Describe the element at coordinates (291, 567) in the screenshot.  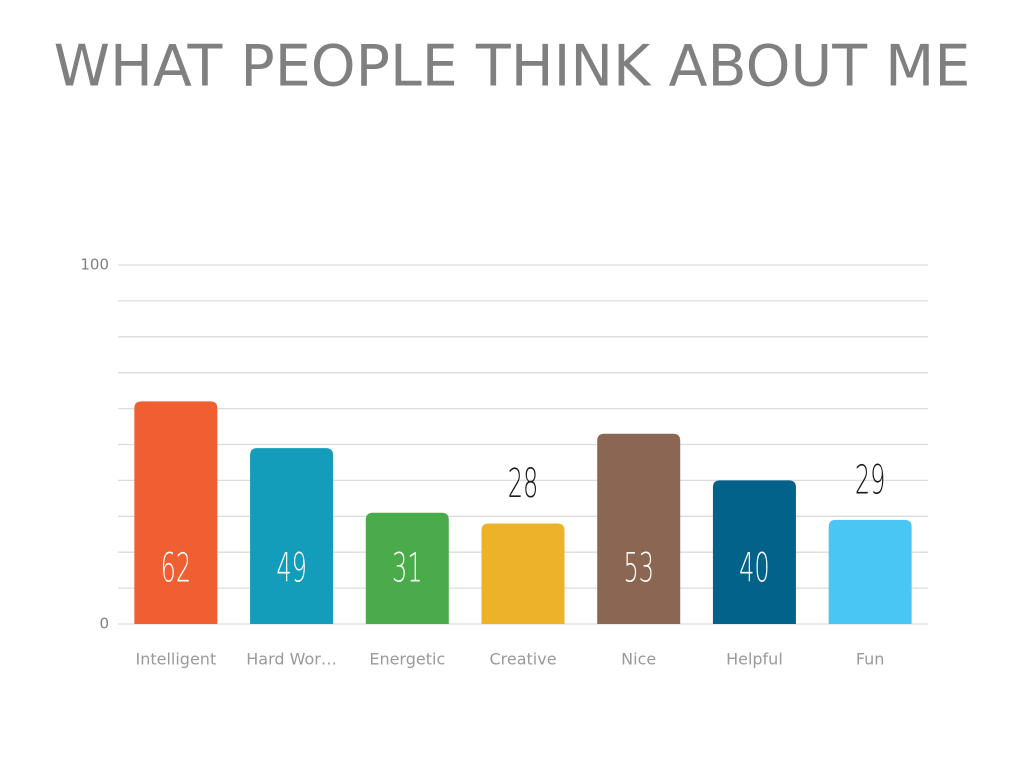
I see `data-label: 49` at that location.